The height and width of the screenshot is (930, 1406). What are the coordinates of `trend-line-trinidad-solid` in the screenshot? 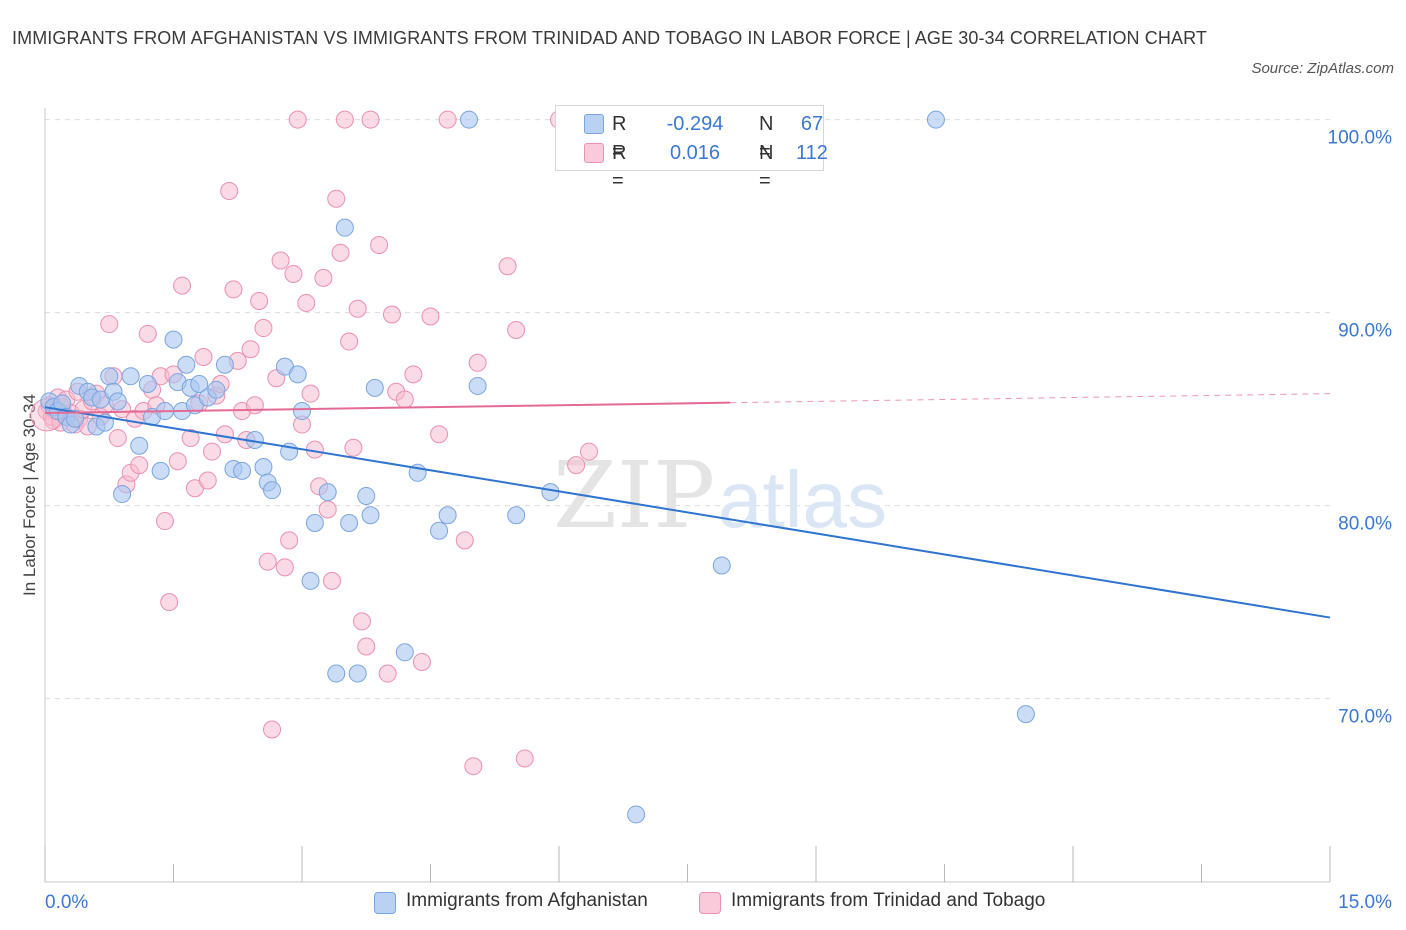 It's located at (387, 407).